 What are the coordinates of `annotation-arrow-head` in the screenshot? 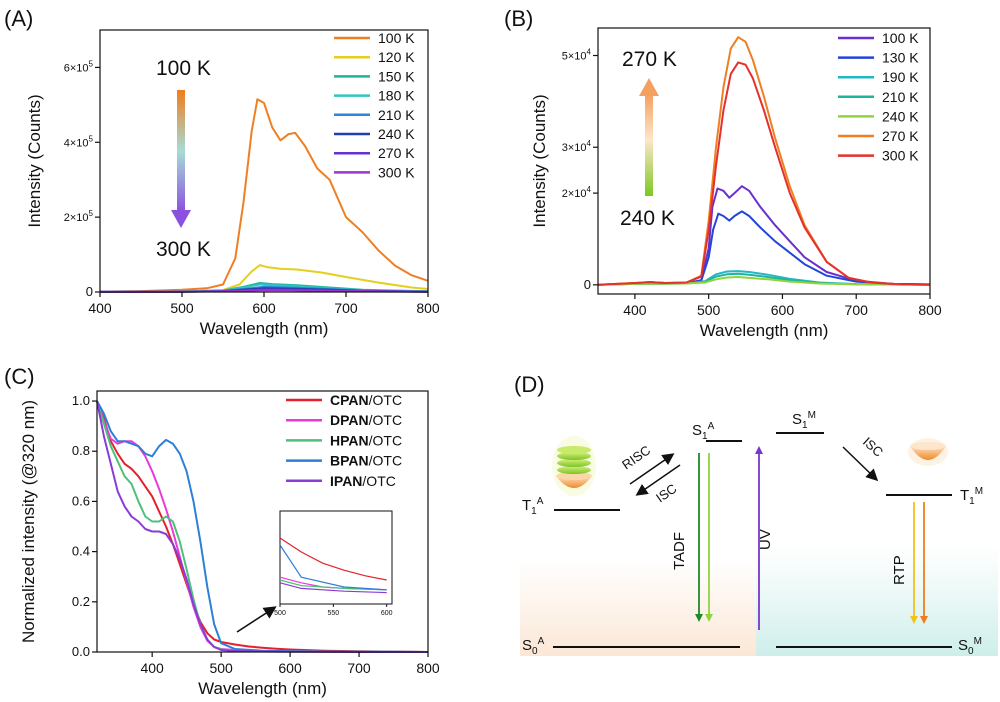 It's located at (649, 87).